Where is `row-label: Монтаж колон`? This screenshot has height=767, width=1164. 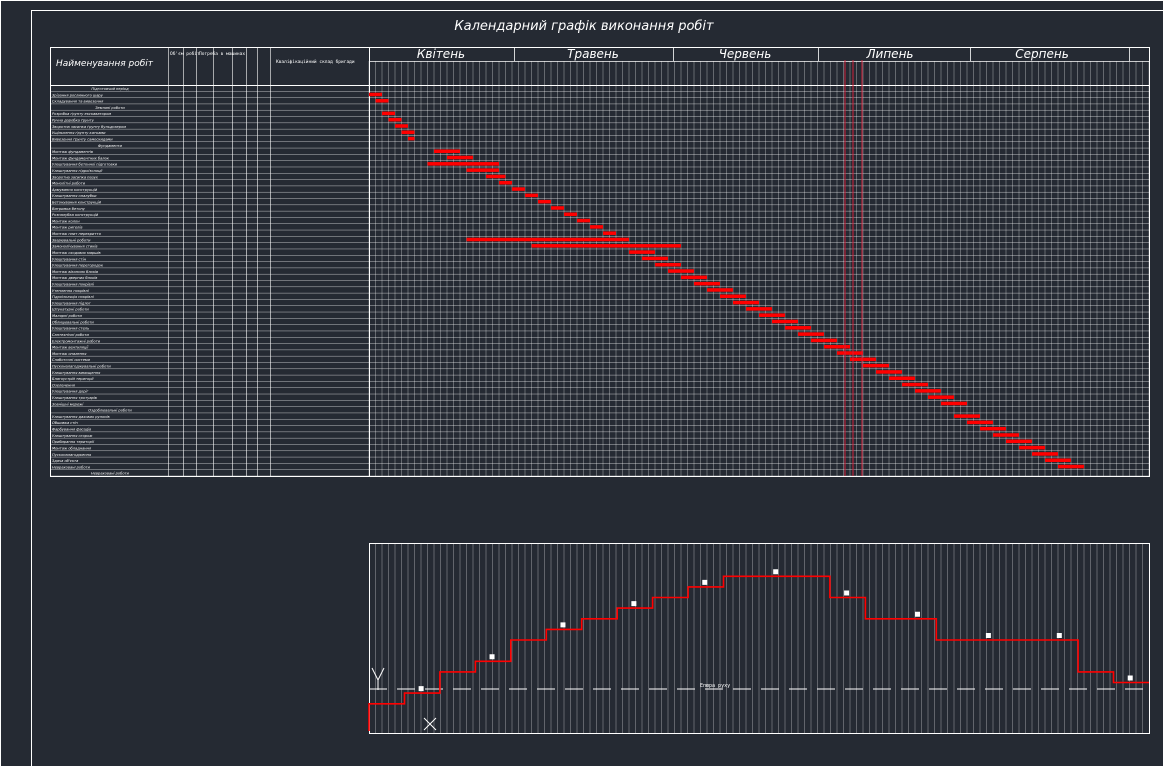
row-label: Монтаж колон is located at coordinates (66, 221).